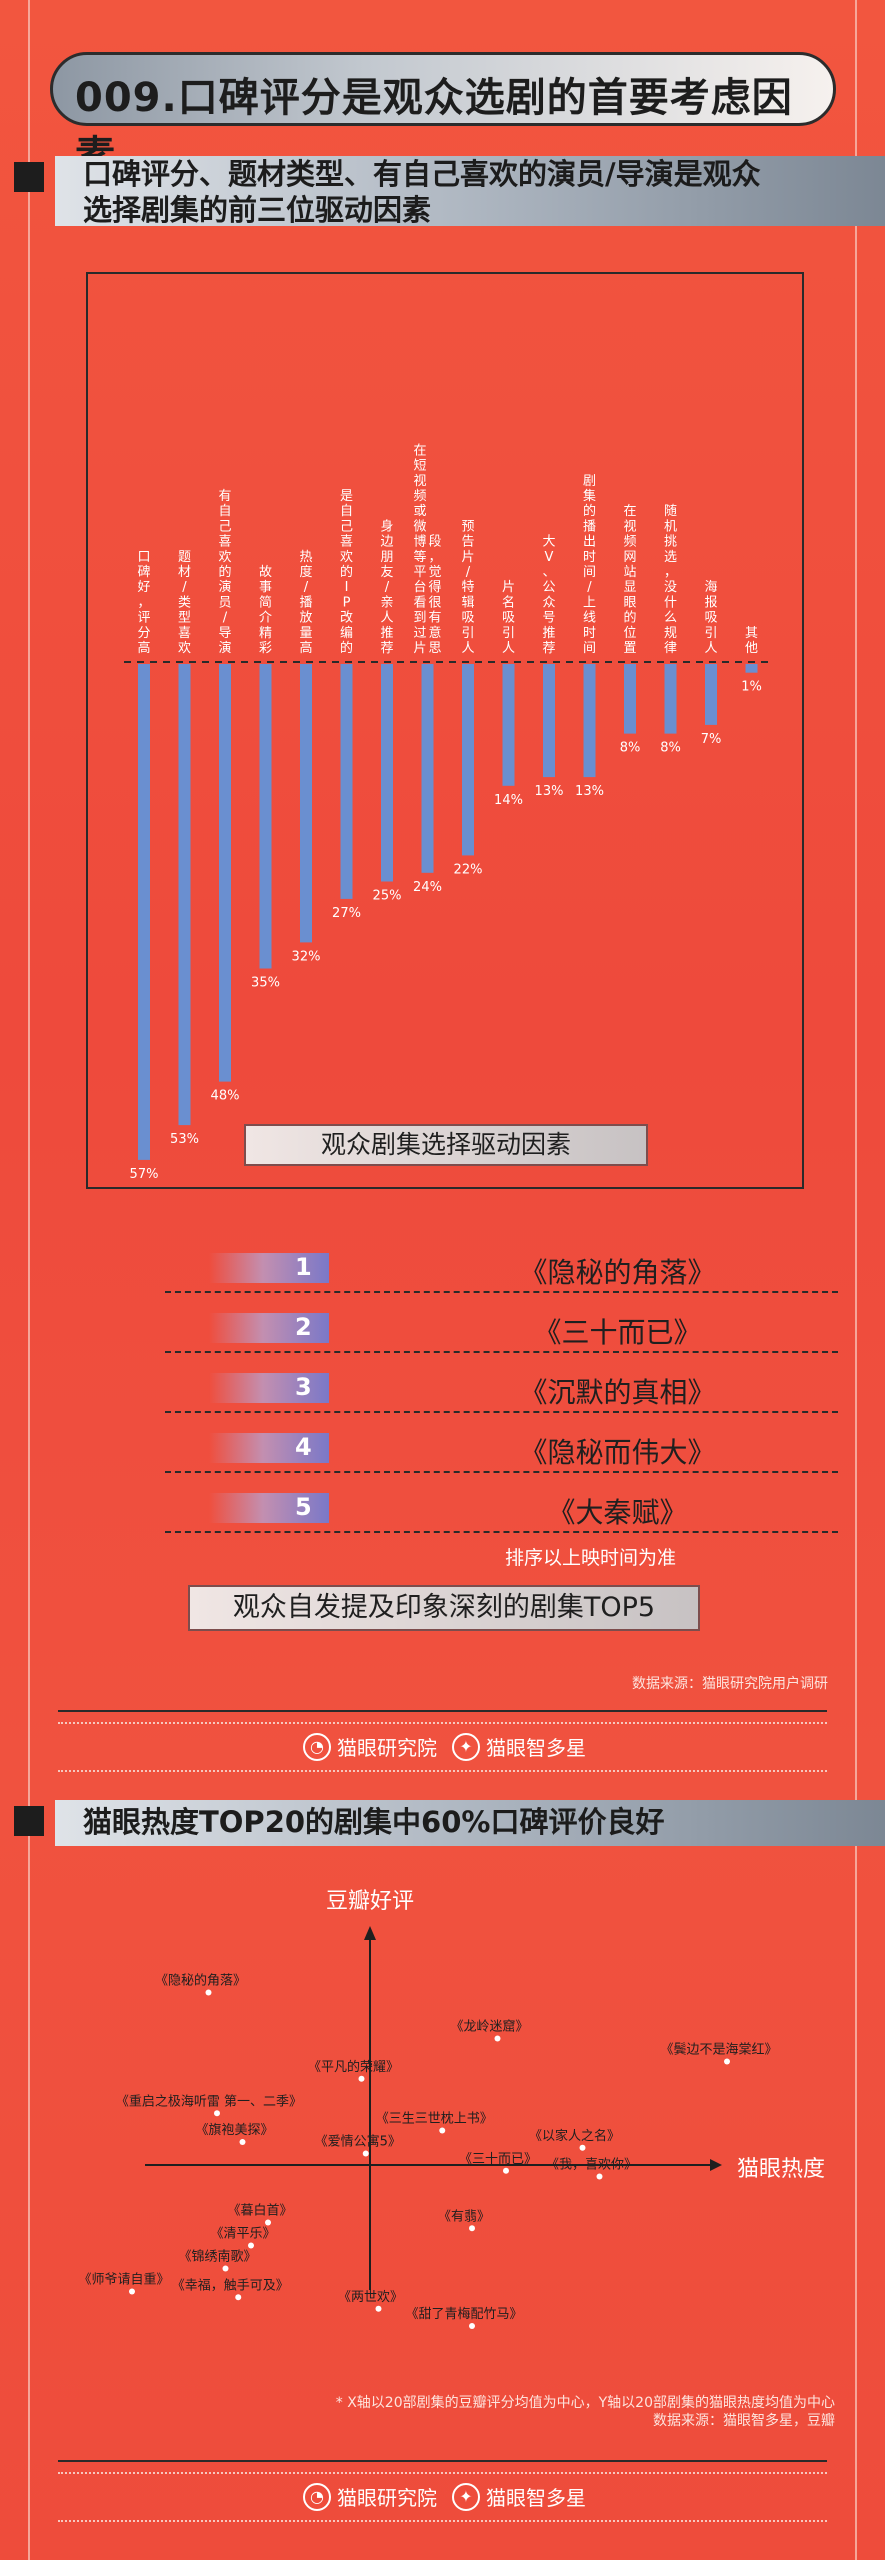  Describe the element at coordinates (548, 633) in the screenshot. I see `category-label-char: 推` at that location.